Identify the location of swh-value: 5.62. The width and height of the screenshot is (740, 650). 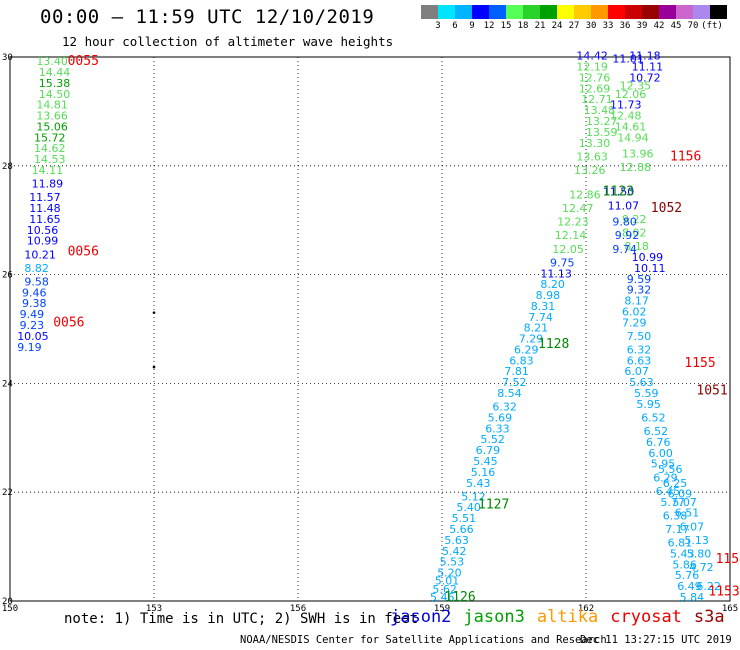
(444, 589).